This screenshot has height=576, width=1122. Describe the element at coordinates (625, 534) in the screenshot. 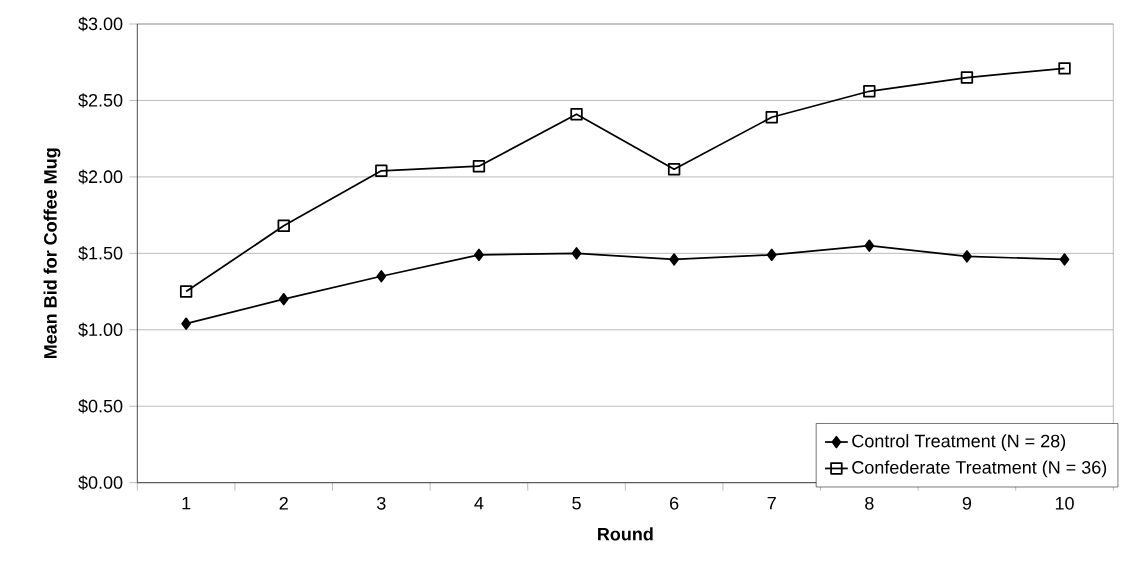

I see `x-axis-title: Round` at that location.